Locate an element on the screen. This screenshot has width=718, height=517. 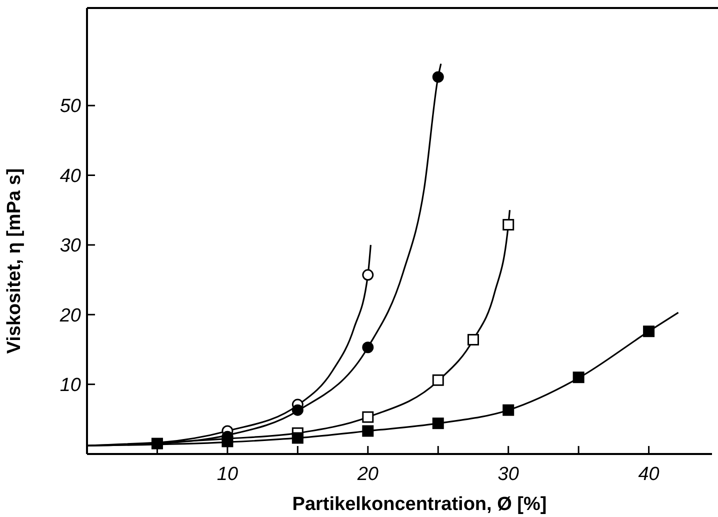
x-tick-label: 40 is located at coordinates (649, 474).